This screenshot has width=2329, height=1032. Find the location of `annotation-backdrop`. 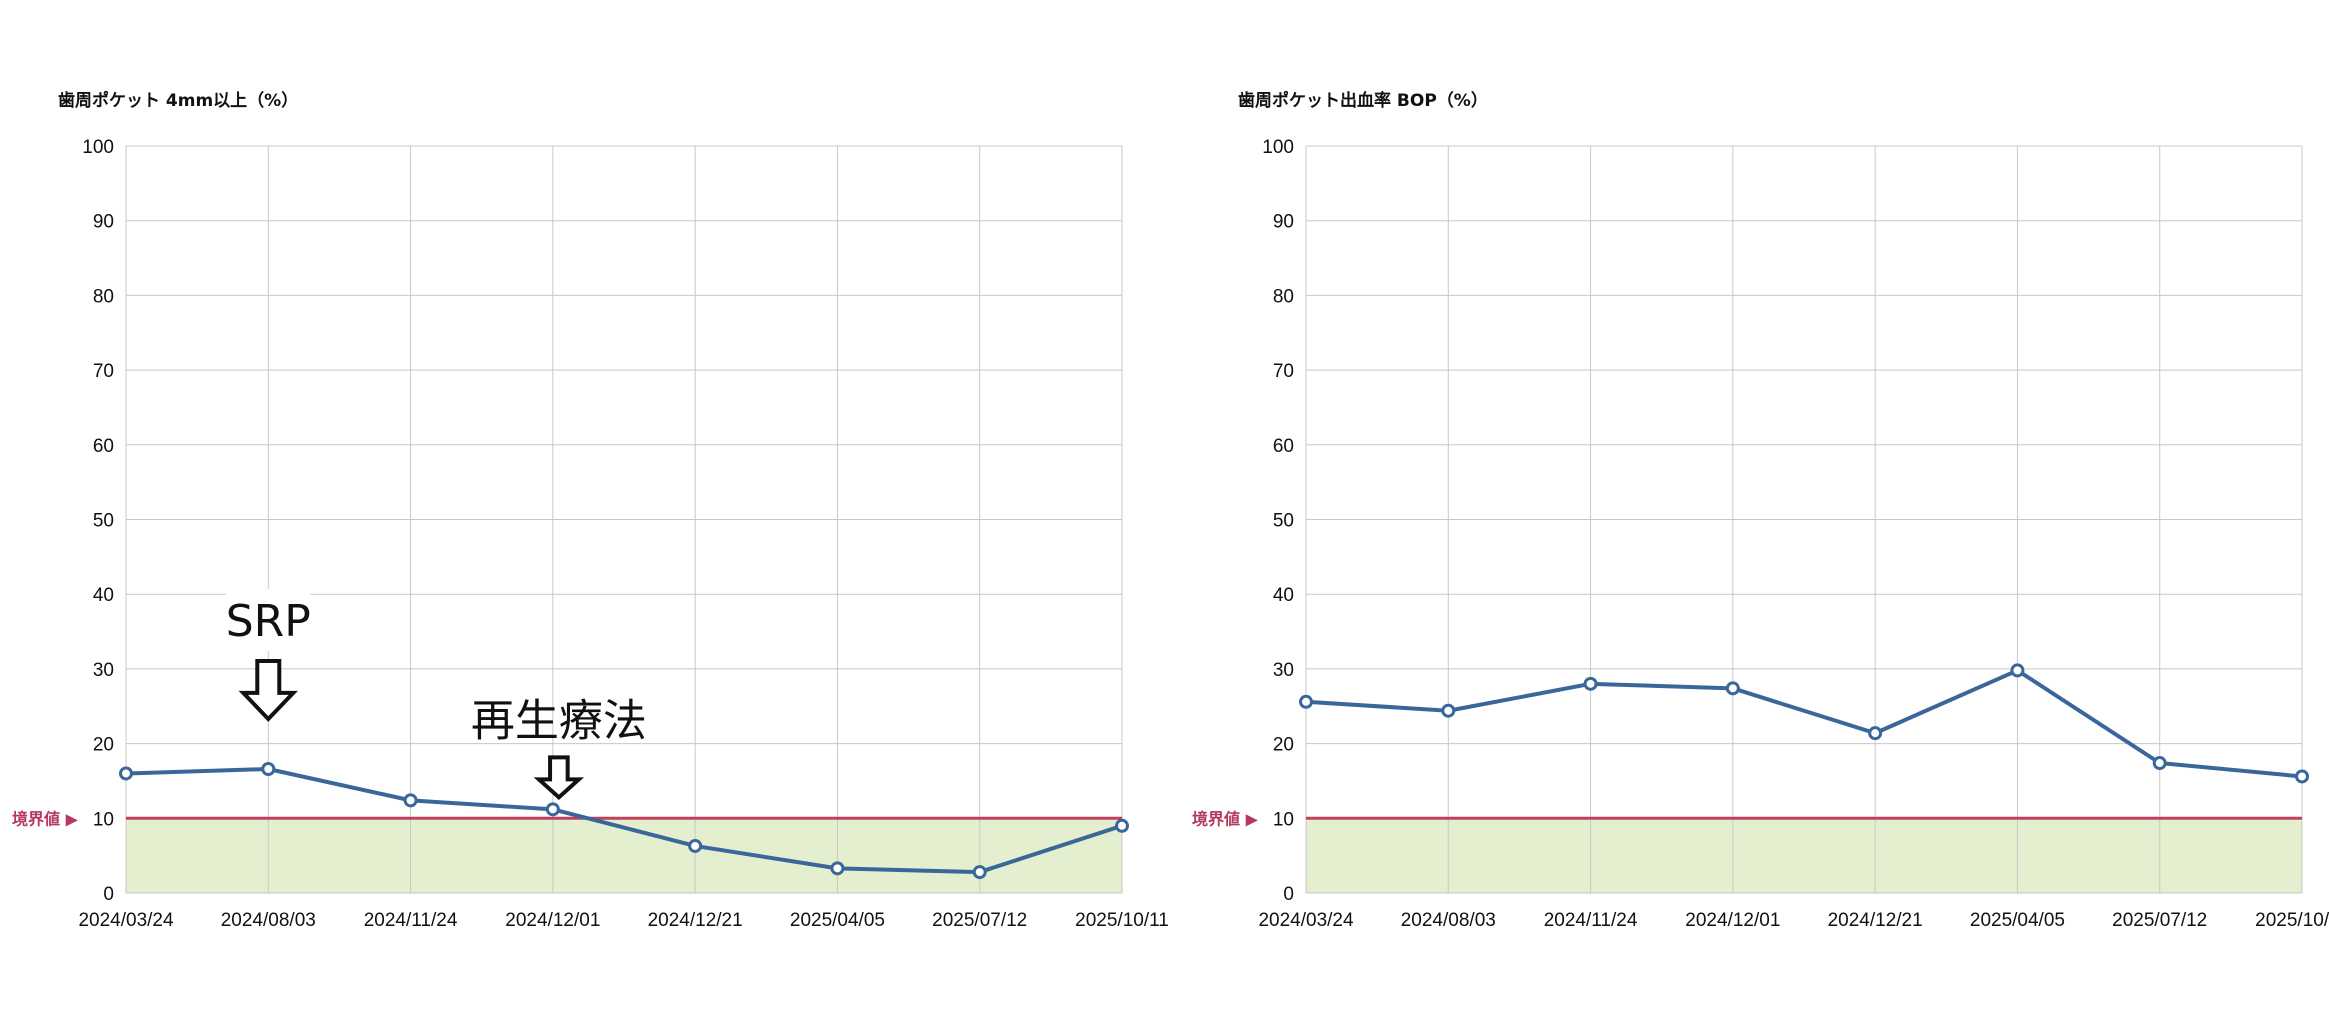

annotation-backdrop is located at coordinates (268, 619).